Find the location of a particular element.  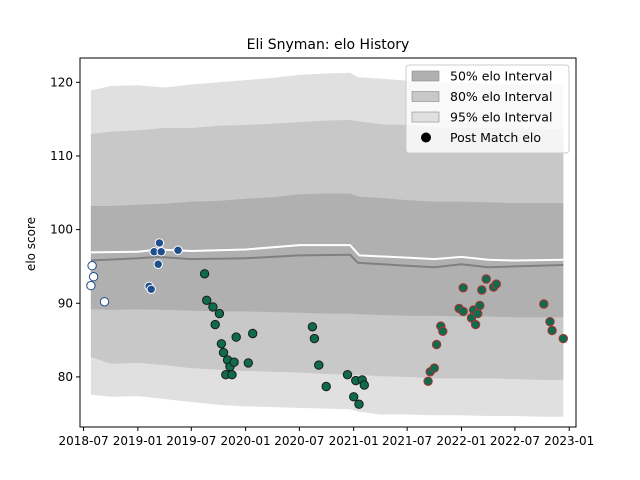

y-axis-label: elo score is located at coordinates (31, 244).